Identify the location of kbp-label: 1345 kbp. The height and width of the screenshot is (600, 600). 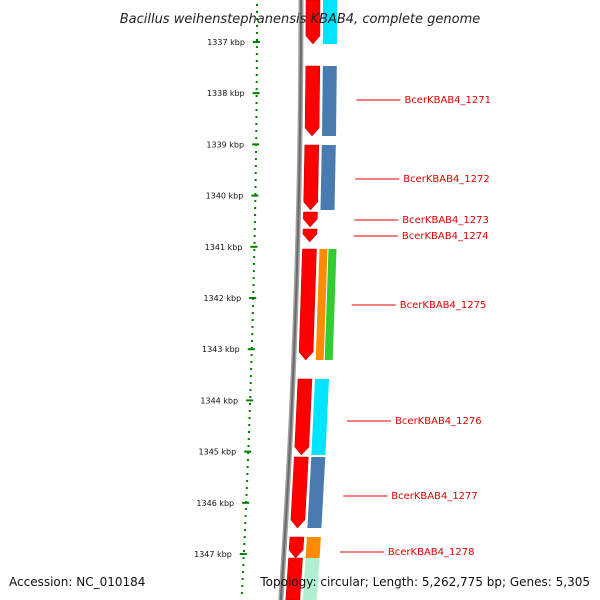
(218, 452).